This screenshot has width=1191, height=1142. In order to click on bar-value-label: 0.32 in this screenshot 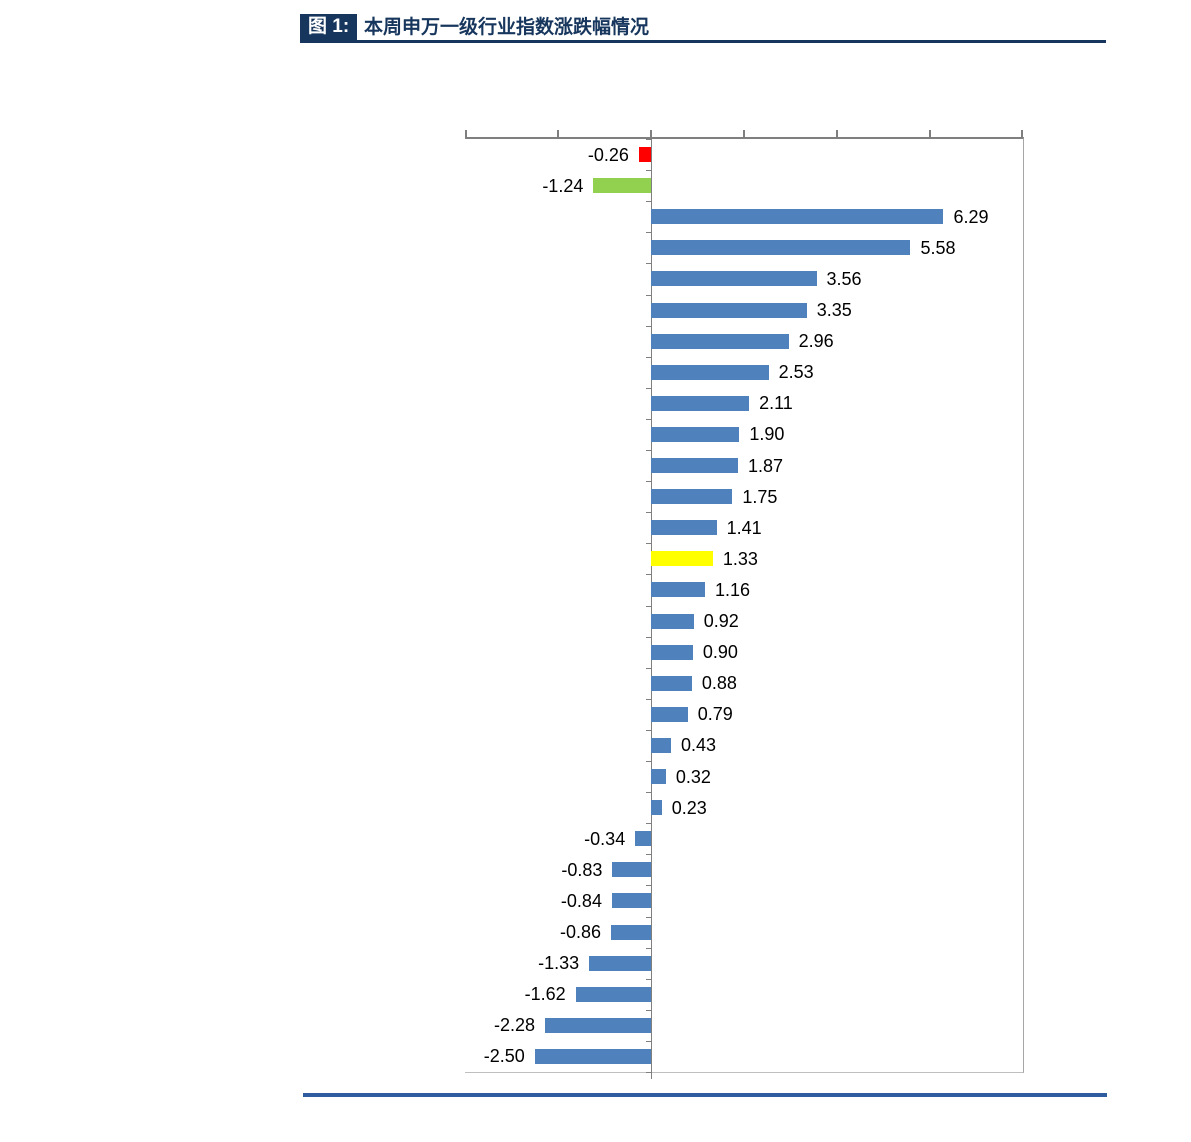, I will do `click(693, 776)`.